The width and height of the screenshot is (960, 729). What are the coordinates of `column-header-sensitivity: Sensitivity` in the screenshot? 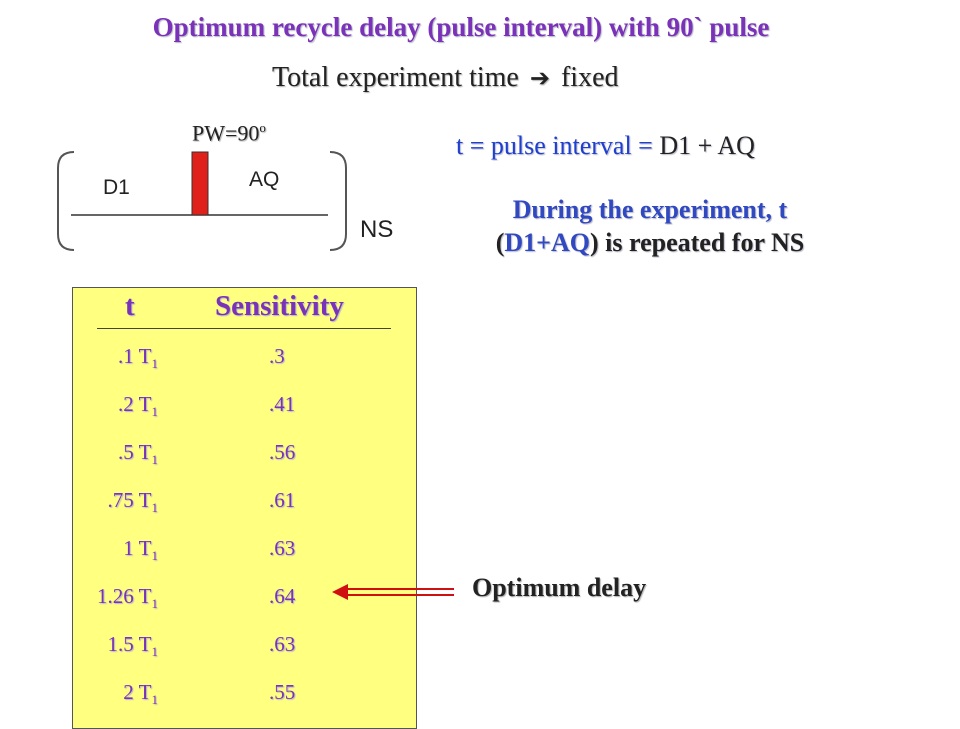 It's located at (279, 306).